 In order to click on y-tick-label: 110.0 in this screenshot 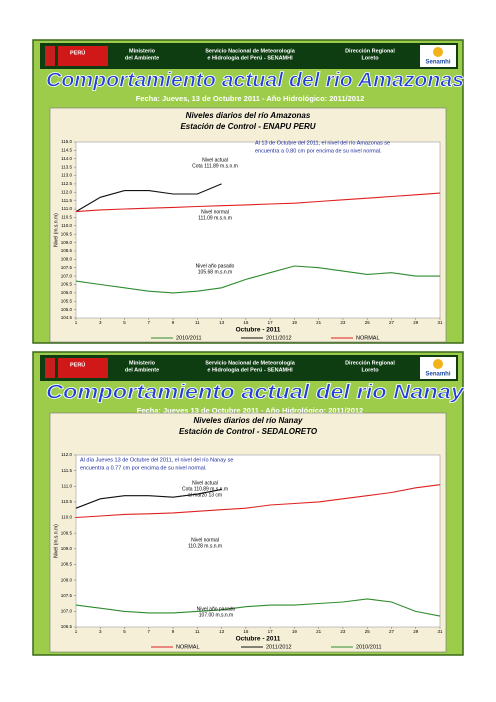, I will do `click(66, 225)`.